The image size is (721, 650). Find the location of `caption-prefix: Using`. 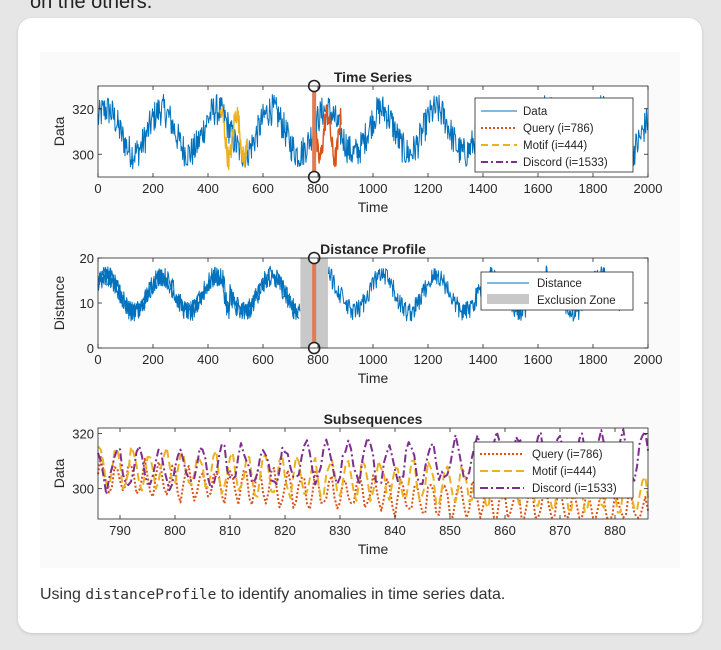

caption-prefix: Using is located at coordinates (63, 594).